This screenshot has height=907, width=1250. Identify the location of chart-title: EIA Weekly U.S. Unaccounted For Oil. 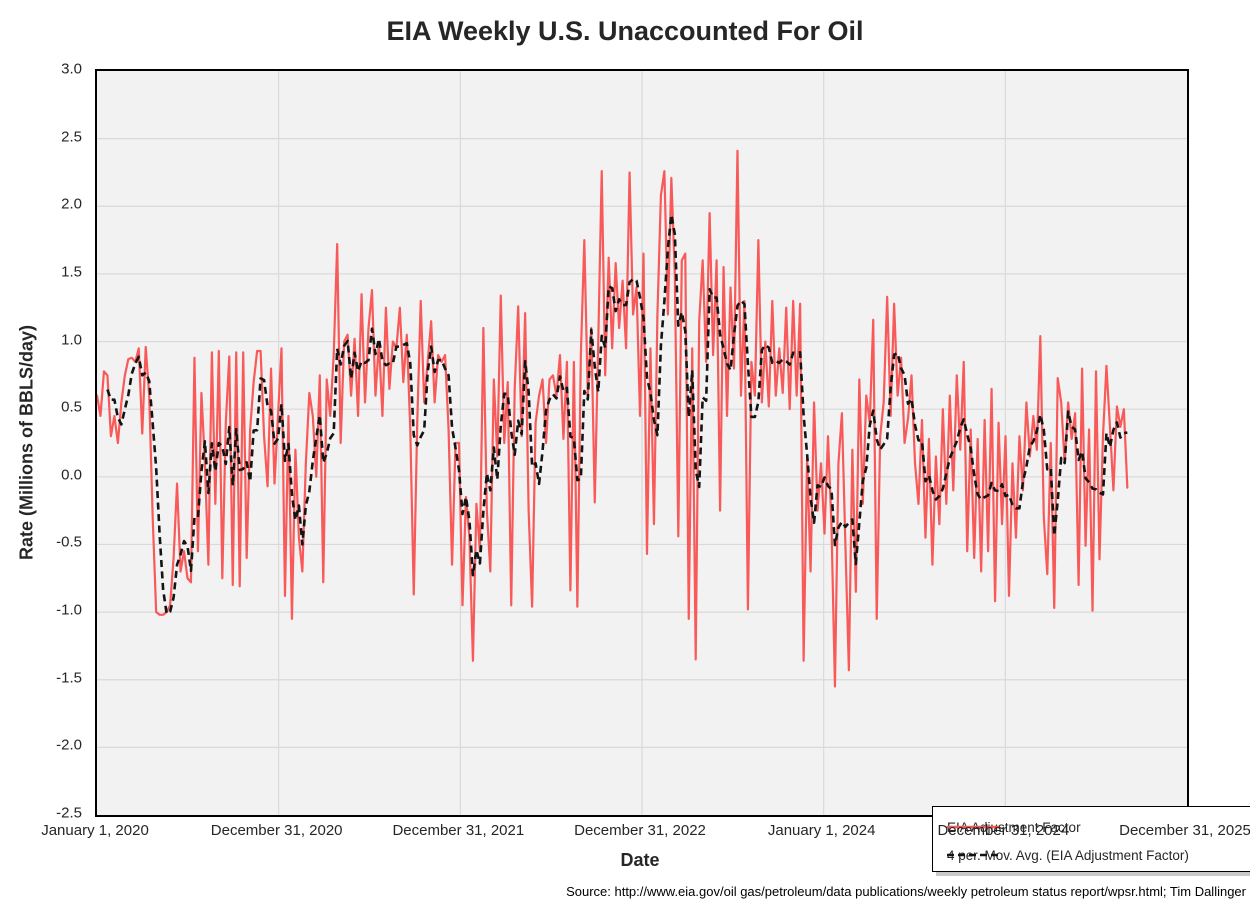
(625, 31).